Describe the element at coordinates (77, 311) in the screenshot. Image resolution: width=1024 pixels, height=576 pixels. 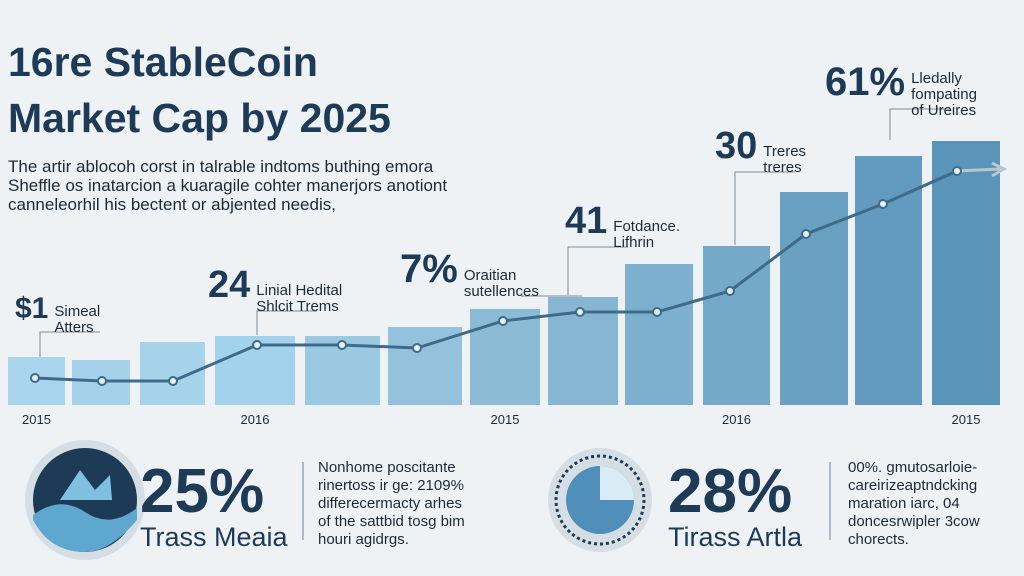
I see `annotation-text: Simeal` at that location.